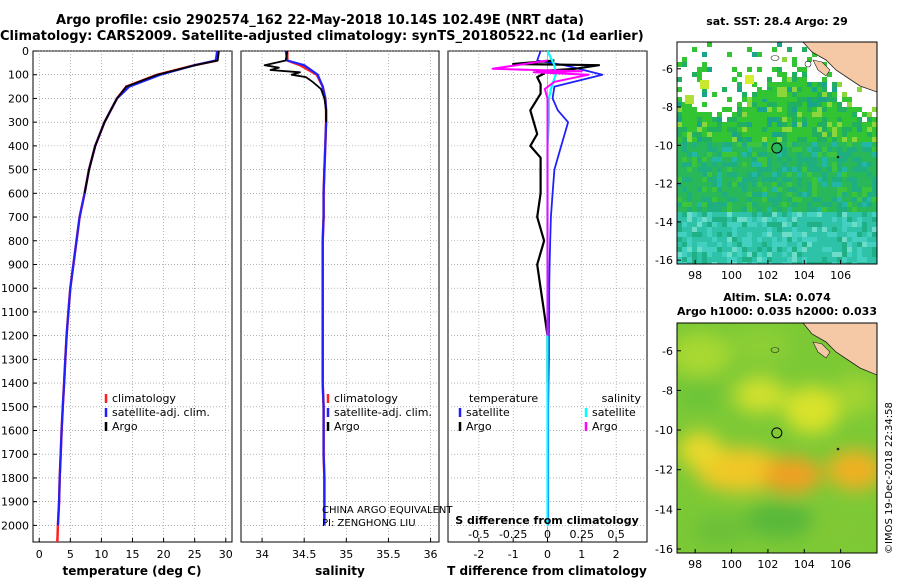  I want to click on sst-map-title: sat. SST: 28.4 Argo: 29, so click(777, 21).